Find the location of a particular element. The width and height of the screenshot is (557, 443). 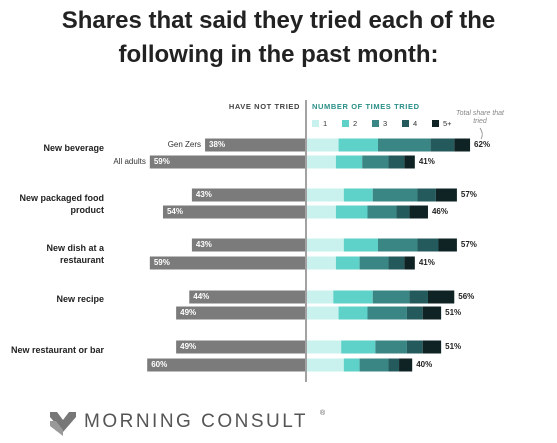

tried-total-label: 62% is located at coordinates (482, 144).